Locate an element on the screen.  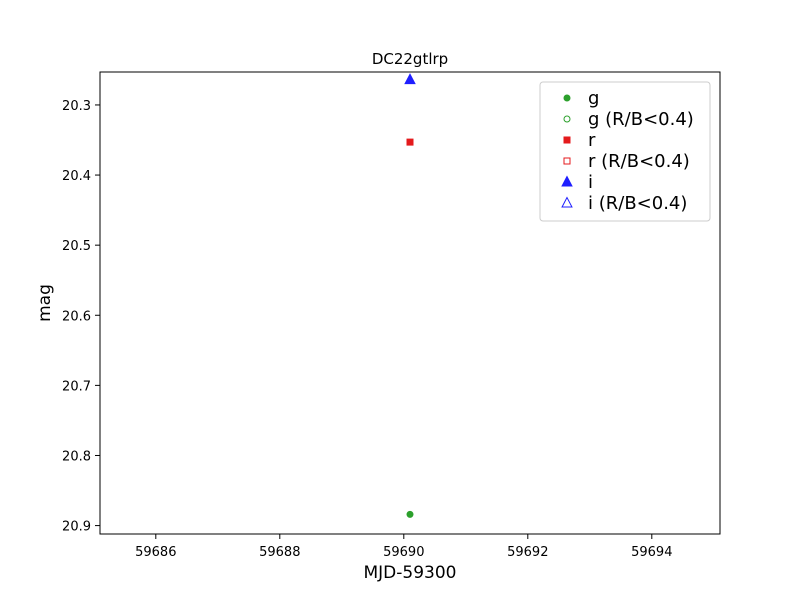
x-axis-ticks: 59686 59688 59690 59692 59694 is located at coordinates (403, 547).